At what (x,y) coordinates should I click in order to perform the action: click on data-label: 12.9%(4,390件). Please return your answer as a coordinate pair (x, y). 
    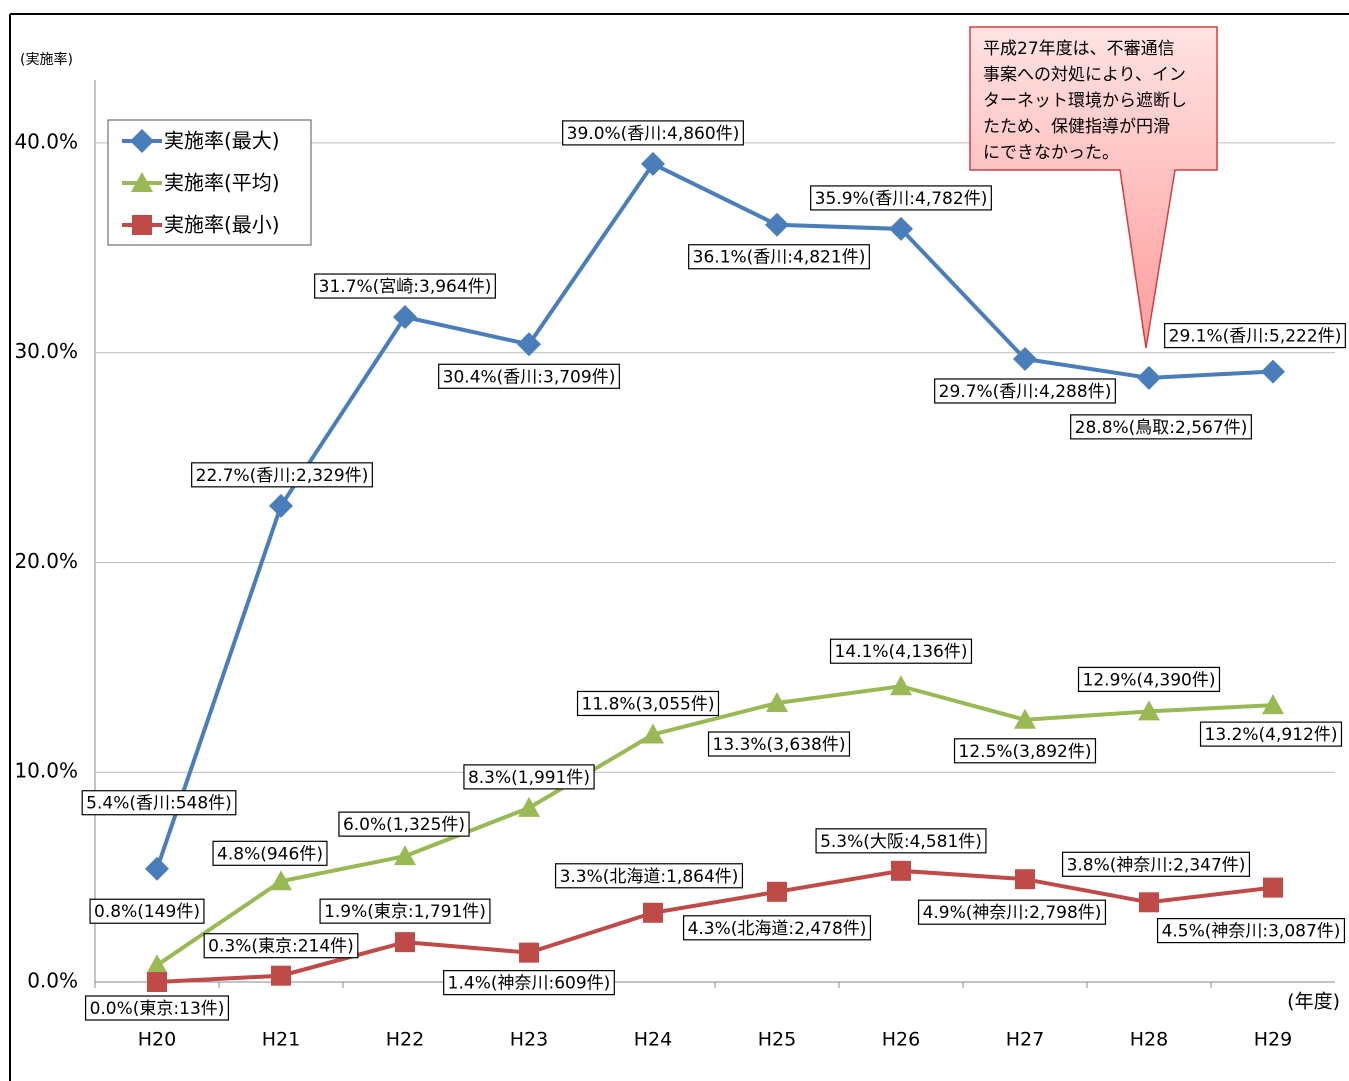
    Looking at the image, I should click on (1149, 680).